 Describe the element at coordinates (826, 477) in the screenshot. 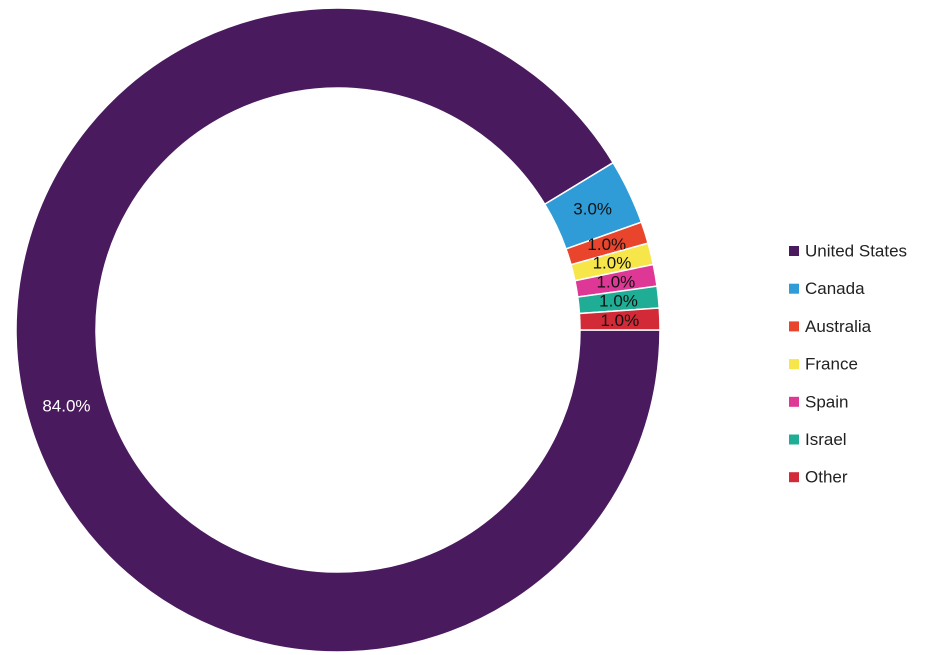

I see `legend-label: Other` at that location.